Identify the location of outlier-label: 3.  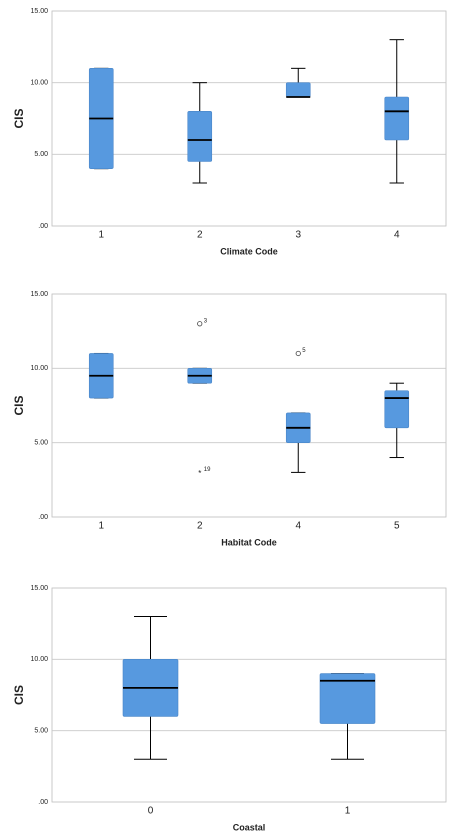
(206, 321).